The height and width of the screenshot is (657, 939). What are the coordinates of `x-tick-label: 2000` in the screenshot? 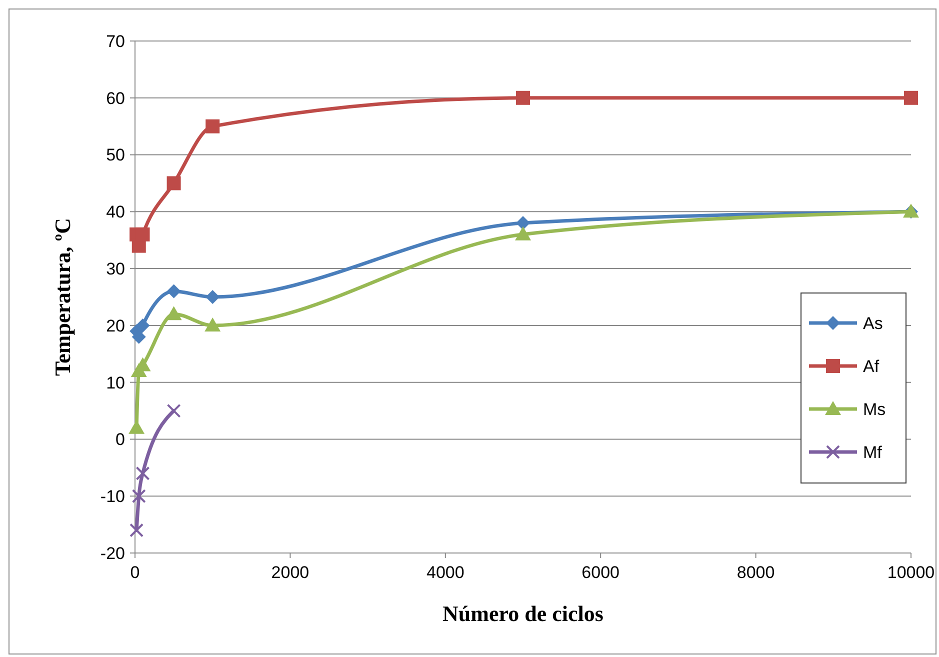 It's located at (290, 572).